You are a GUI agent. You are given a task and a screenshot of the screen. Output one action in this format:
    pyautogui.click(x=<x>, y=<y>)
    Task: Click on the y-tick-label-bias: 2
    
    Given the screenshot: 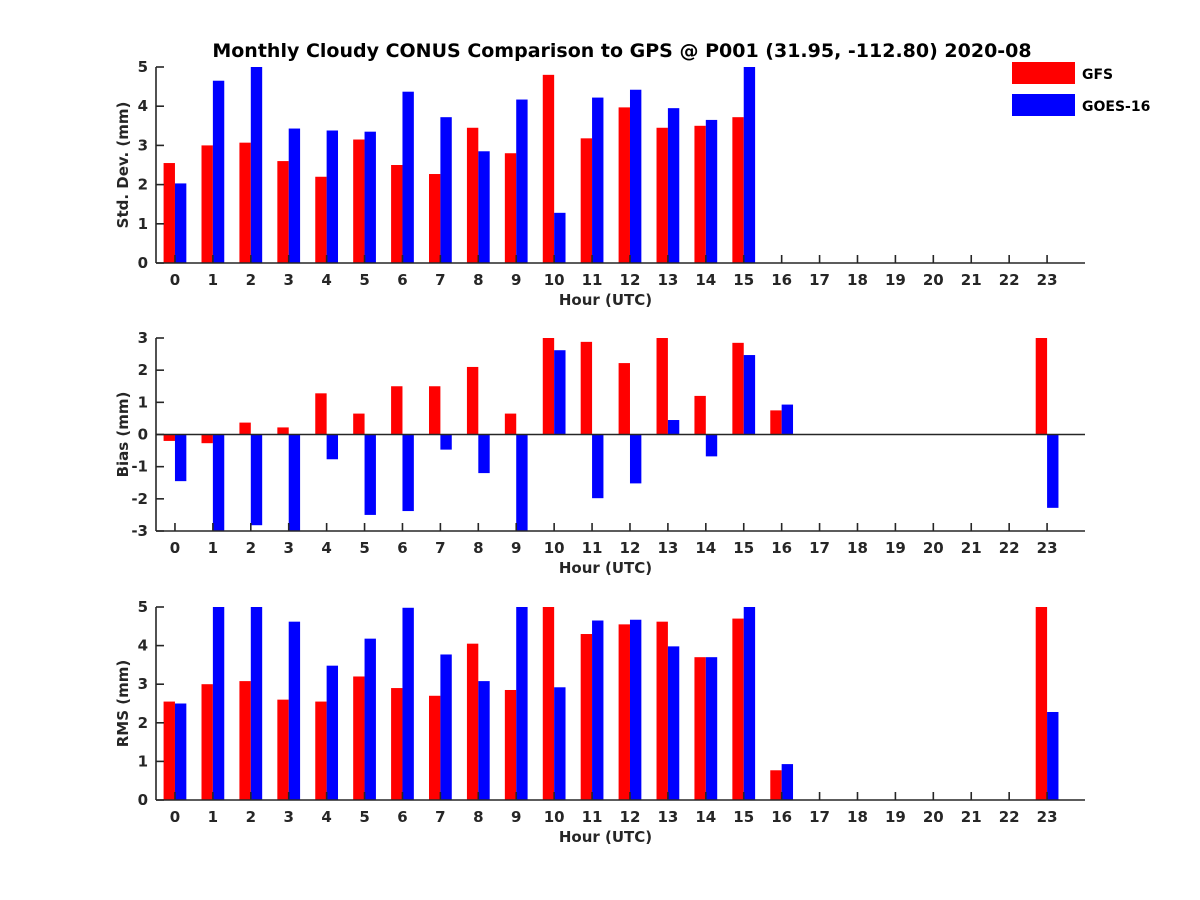 What is the action you would take?
    pyautogui.click(x=143, y=370)
    